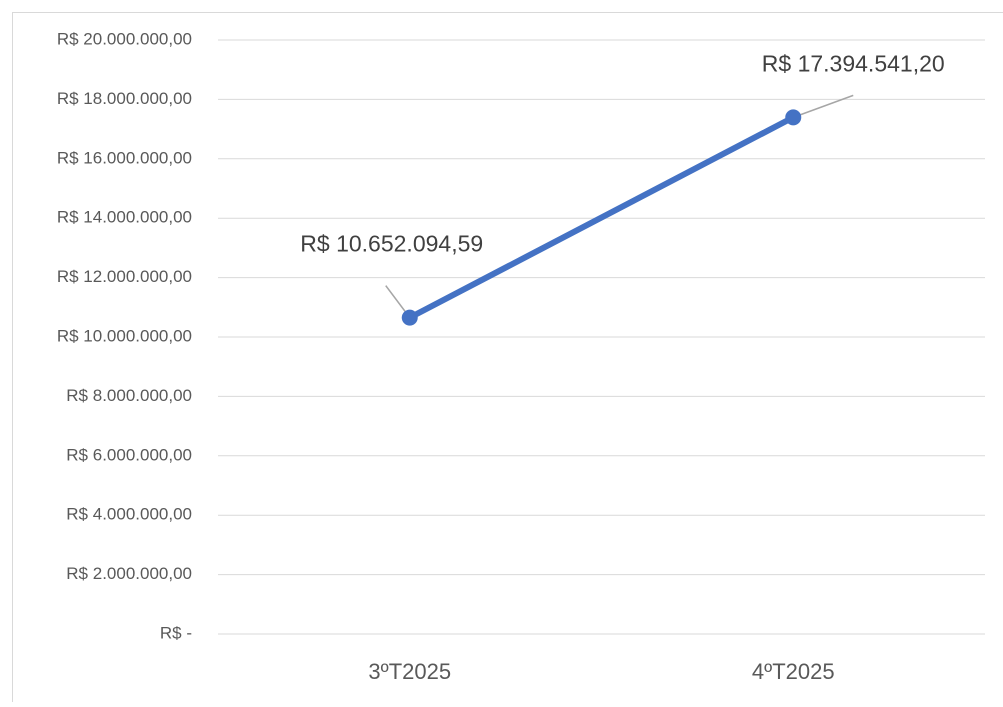 The width and height of the screenshot is (1003, 707). What do you see at coordinates (823, 106) in the screenshot?
I see `leader-line` at bounding box center [823, 106].